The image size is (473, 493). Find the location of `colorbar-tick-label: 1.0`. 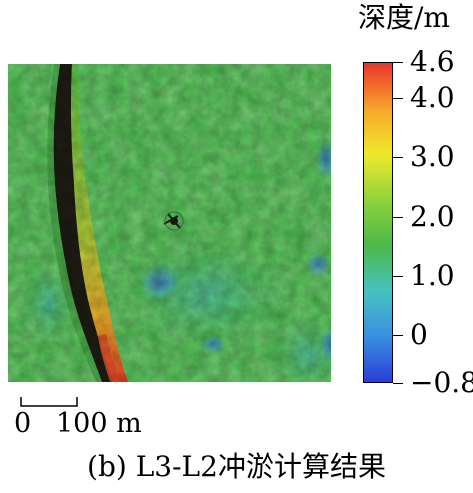

colorbar-tick-label: 1.0 is located at coordinates (432, 275).